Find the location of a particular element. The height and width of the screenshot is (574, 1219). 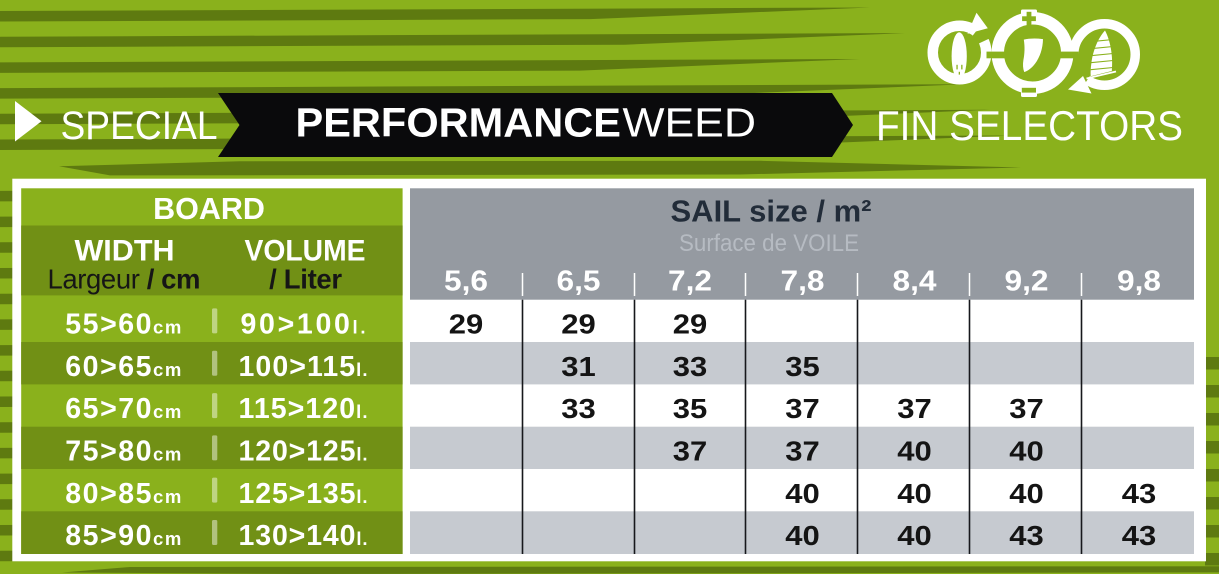

svg-text: 5,6 is located at coordinates (466, 282).